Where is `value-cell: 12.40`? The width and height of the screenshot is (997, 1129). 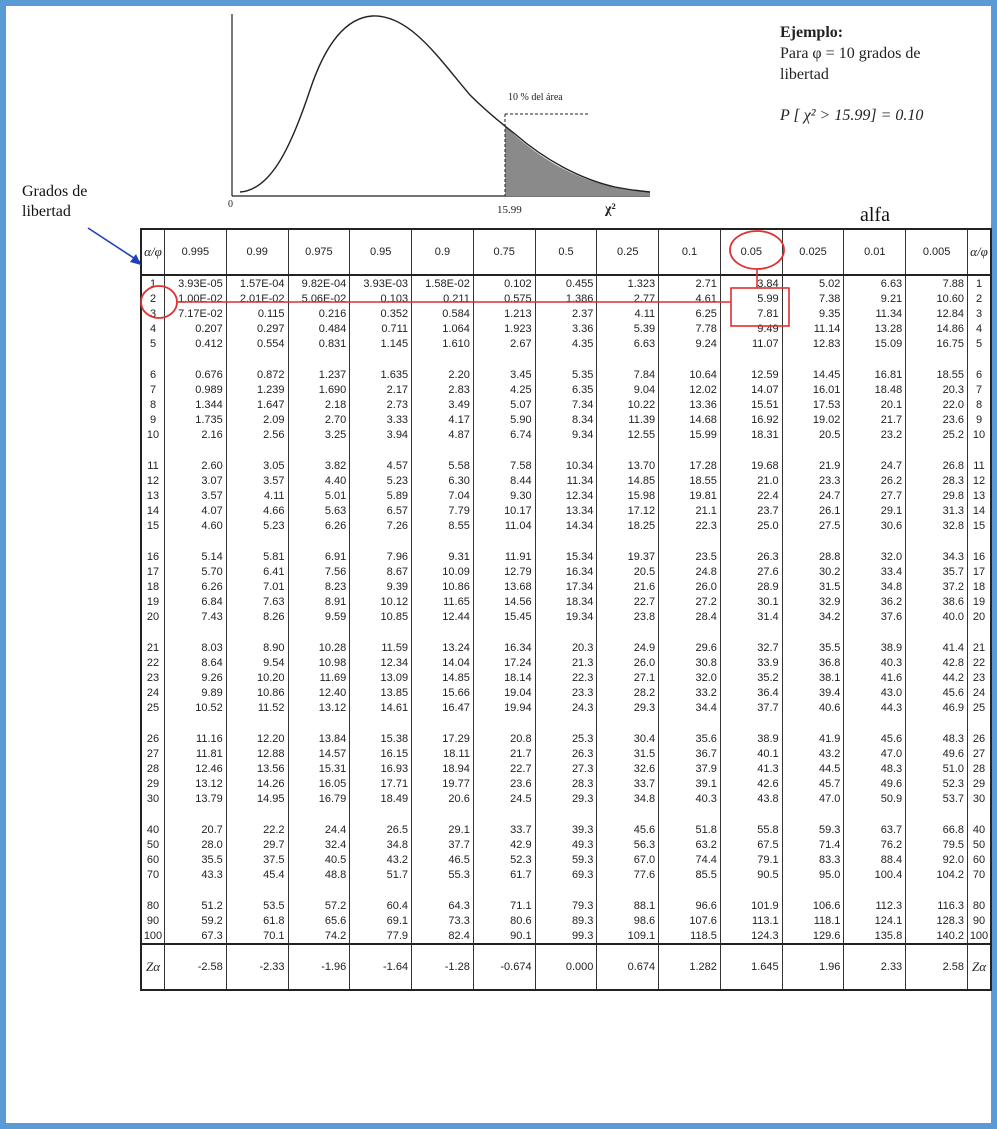
value-cell: 12.40 is located at coordinates (319, 692).